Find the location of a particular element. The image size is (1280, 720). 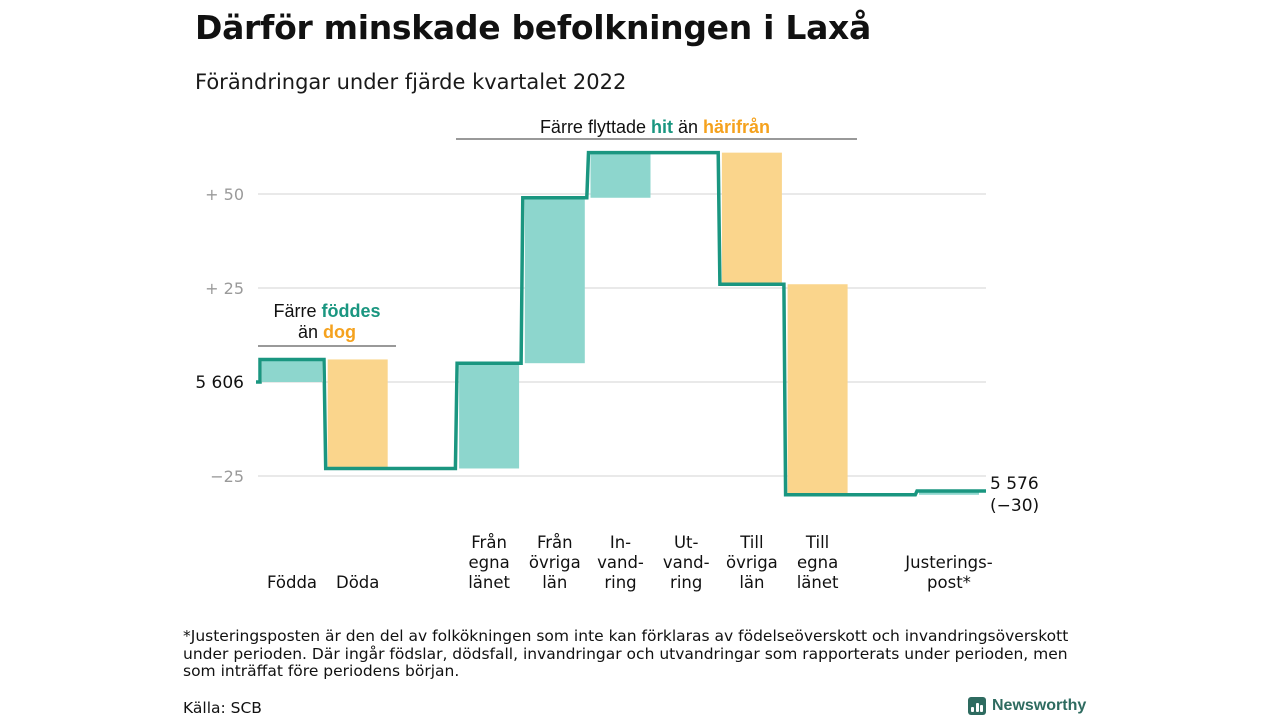

category-label: Födda is located at coordinates (292, 582).